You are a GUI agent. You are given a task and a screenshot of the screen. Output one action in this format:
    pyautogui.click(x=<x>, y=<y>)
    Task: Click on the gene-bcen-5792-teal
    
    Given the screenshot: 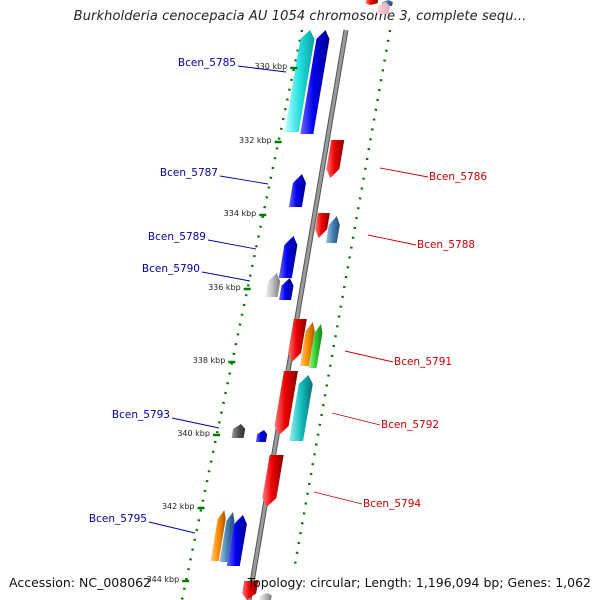 What is the action you would take?
    pyautogui.click(x=301, y=408)
    